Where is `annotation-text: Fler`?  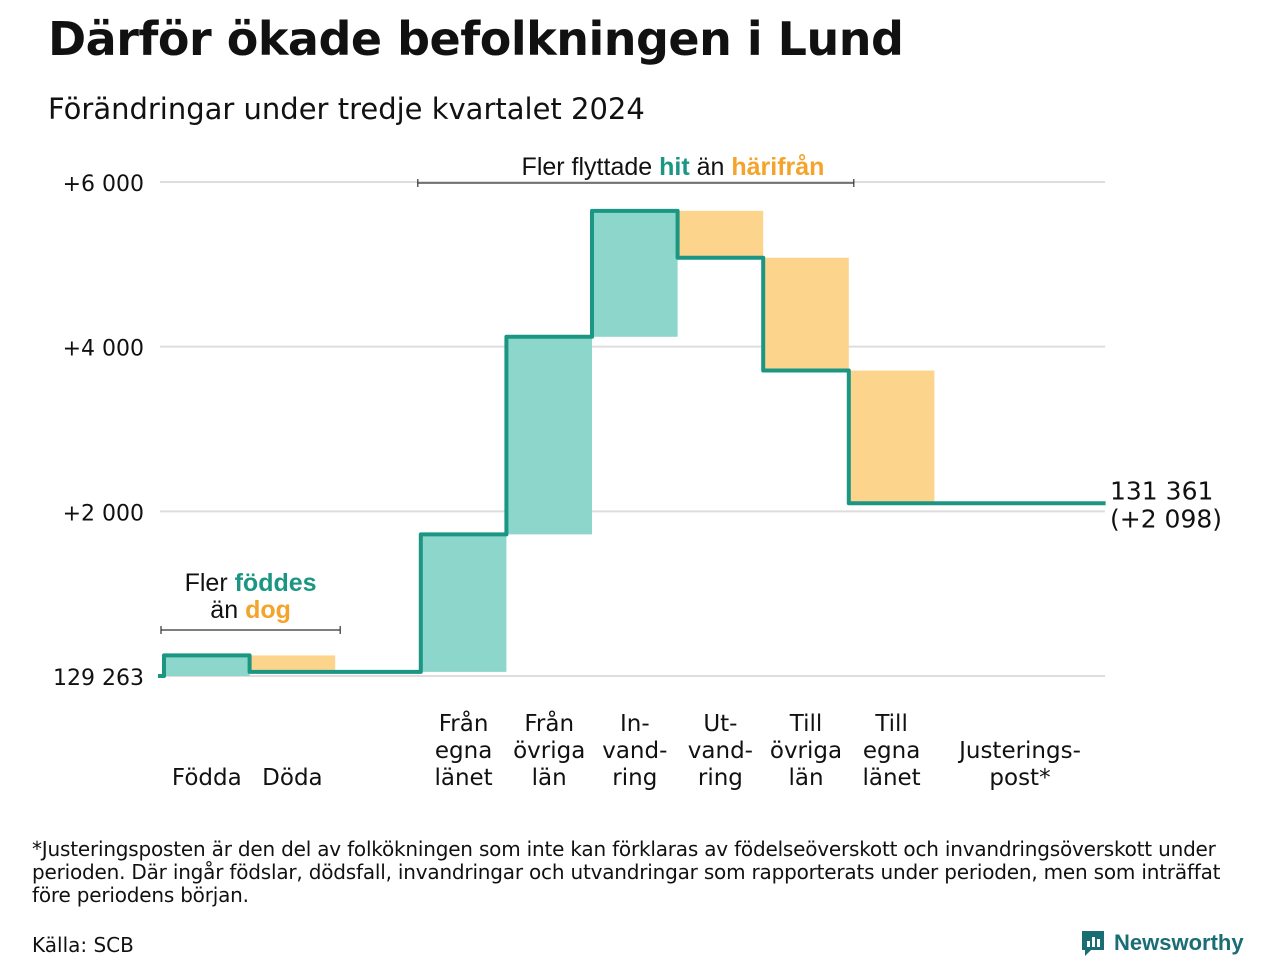 annotation-text: Fler is located at coordinates (210, 583).